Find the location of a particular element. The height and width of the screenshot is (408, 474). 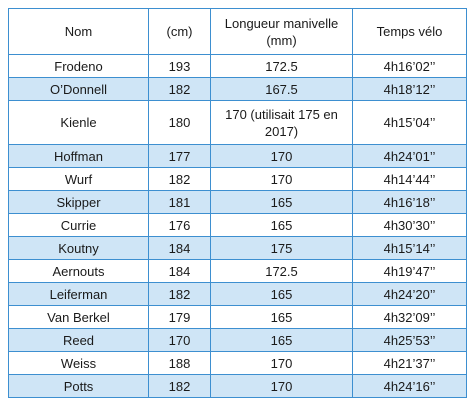

table-cell: 176 is located at coordinates (179, 225).